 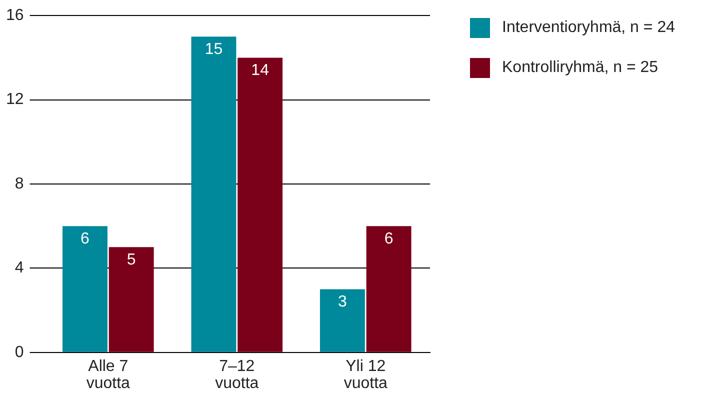 I want to click on y-tick-label: 4, so click(x=19, y=268).